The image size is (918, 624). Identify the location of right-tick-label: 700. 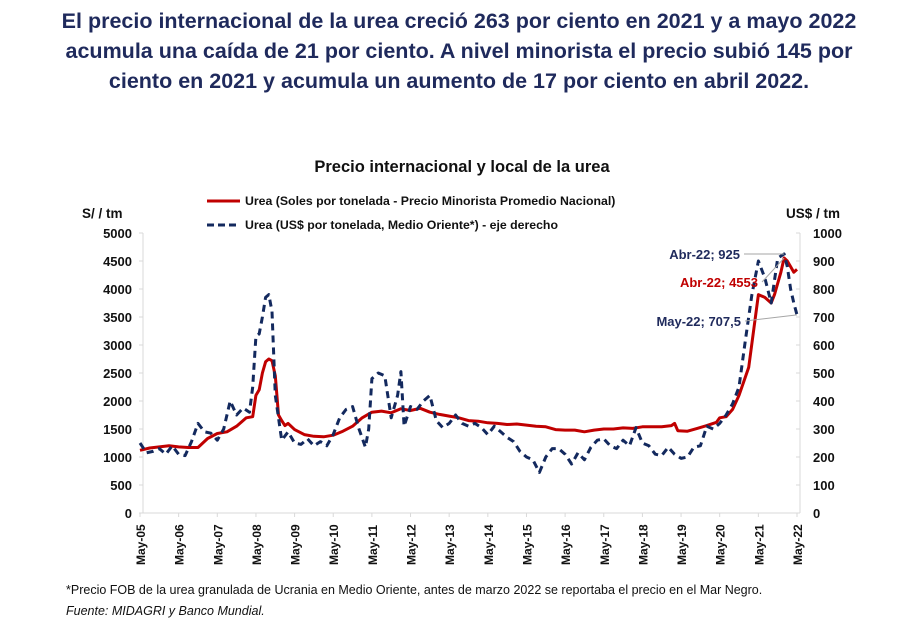
(824, 317).